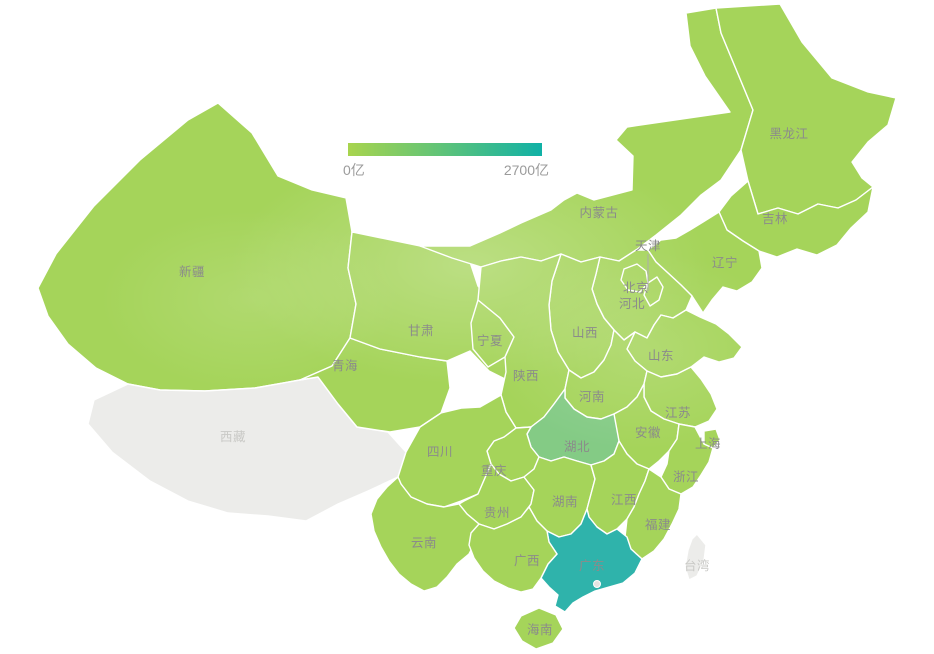  I want to click on visualmap-legend: 0亿 2700亿, so click(446, 161).